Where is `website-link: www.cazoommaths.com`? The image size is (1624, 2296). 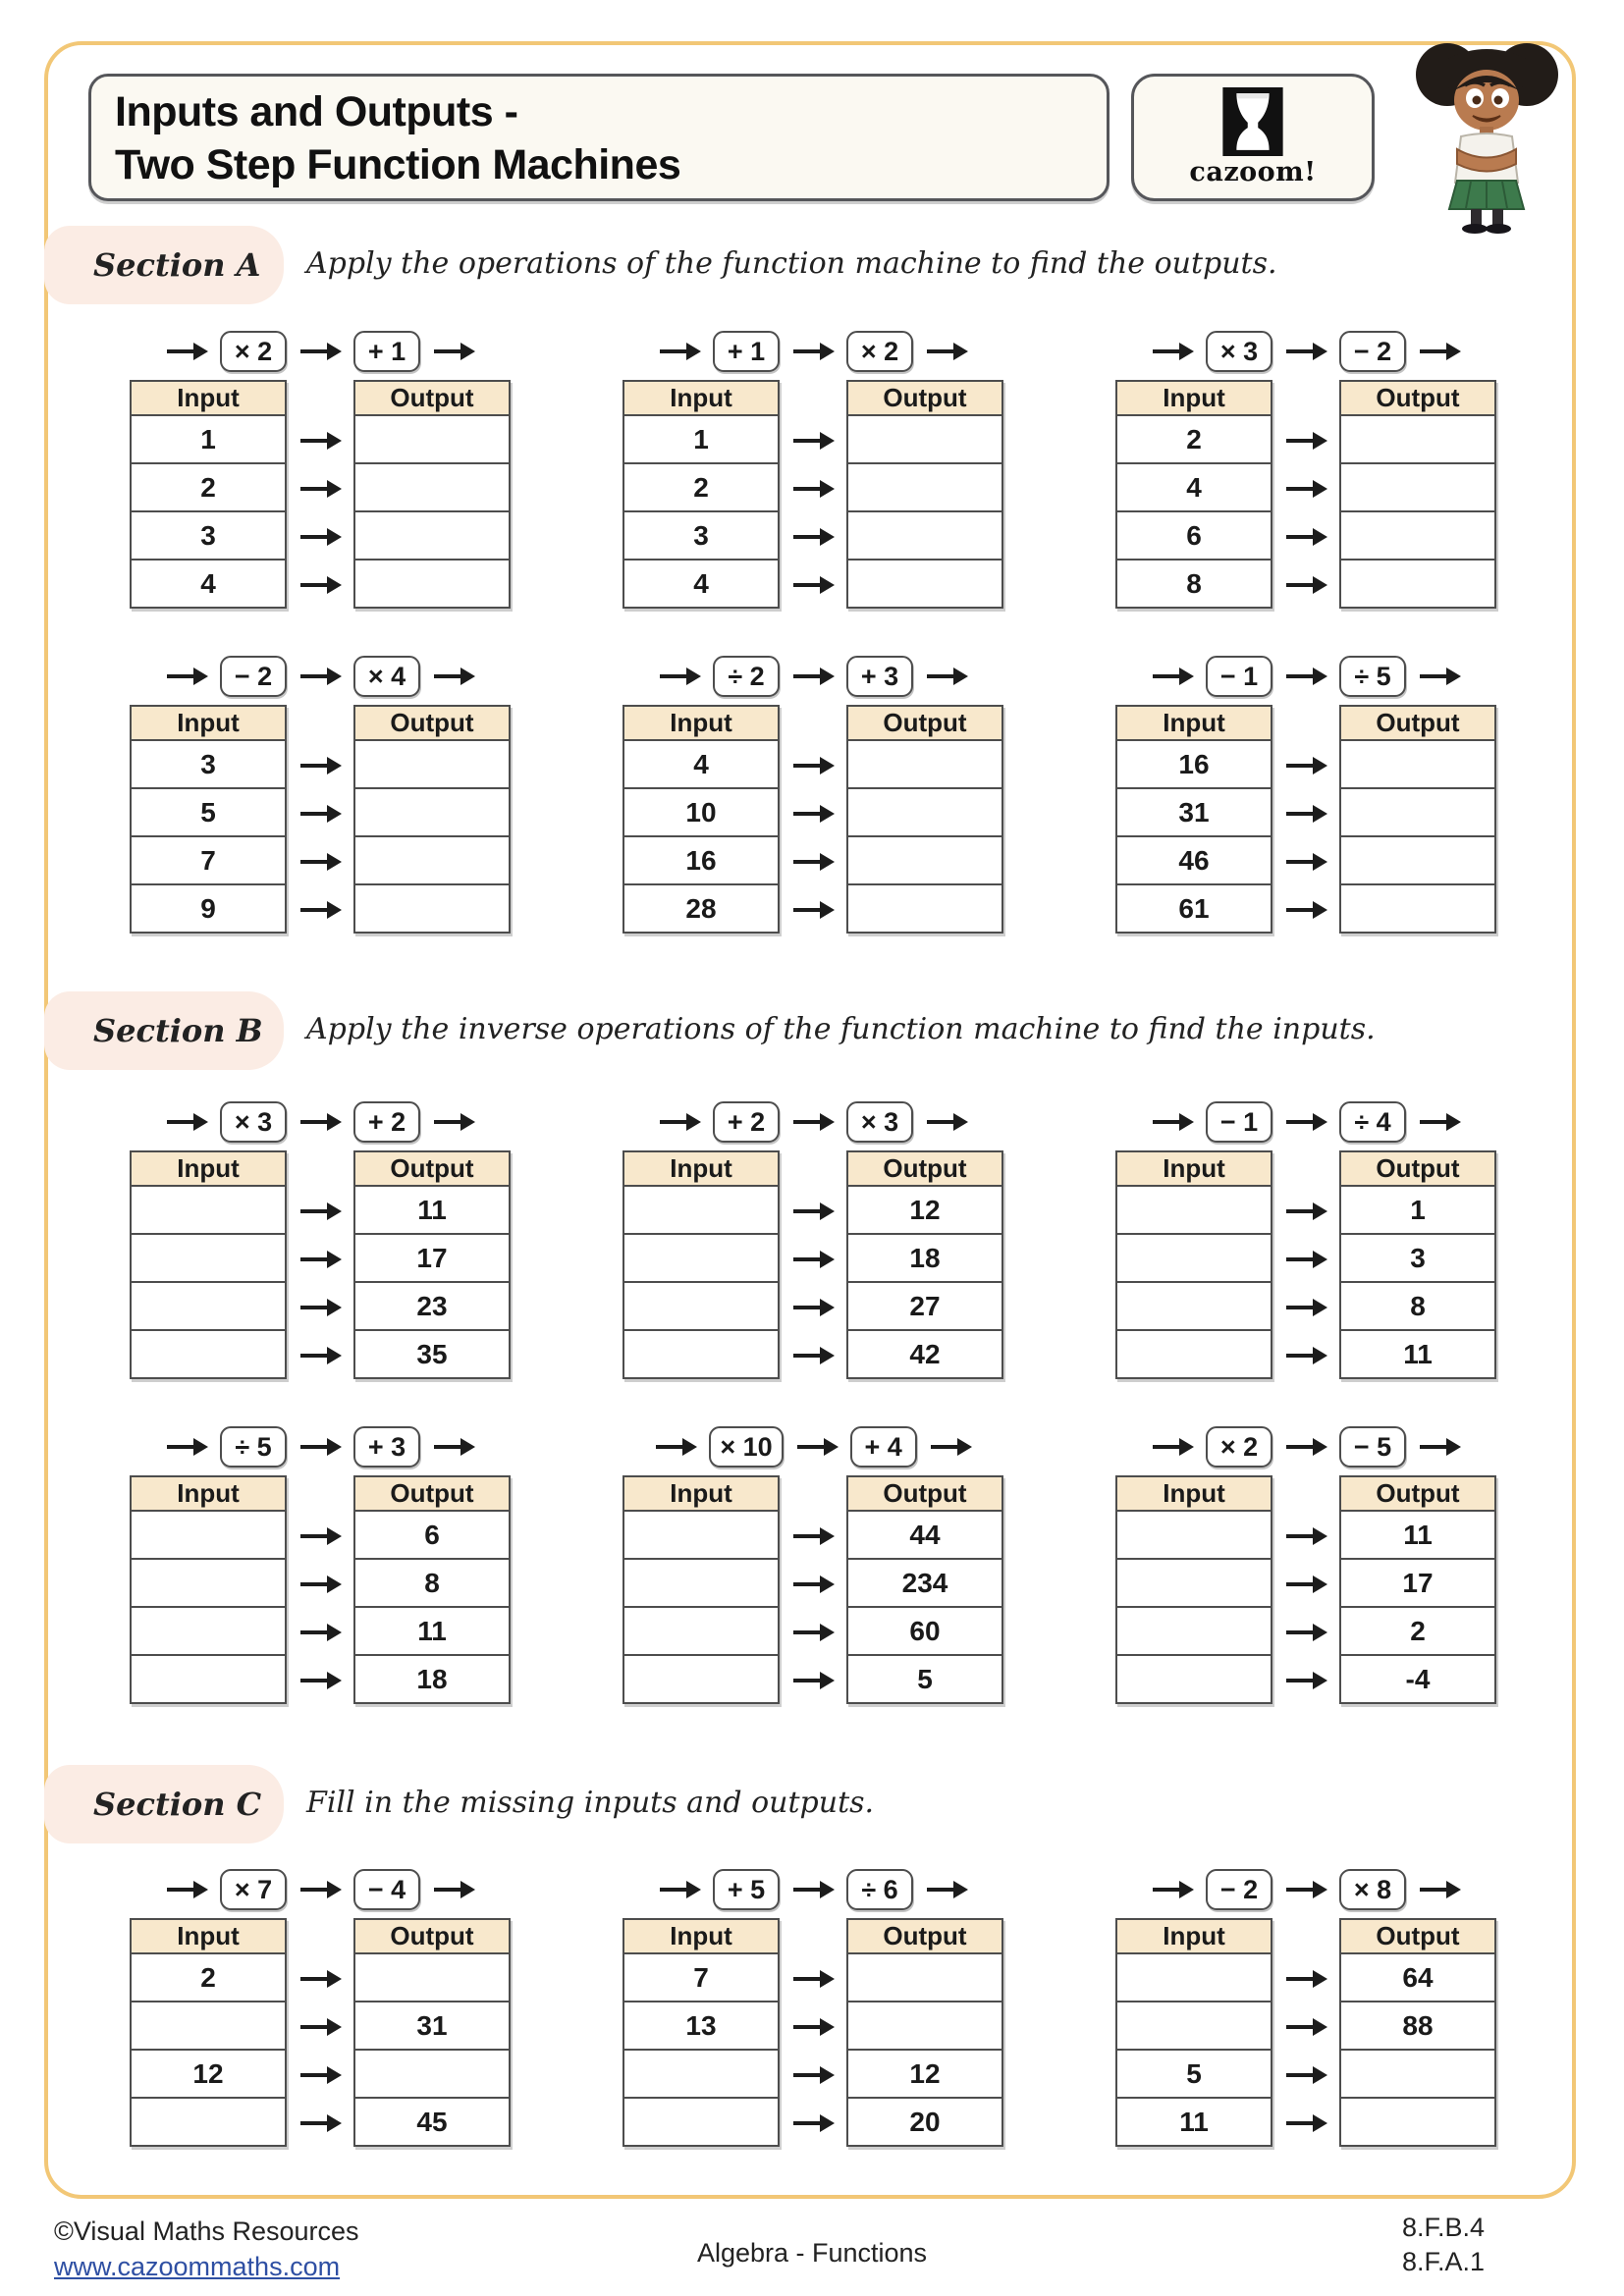
website-link: www.cazoommaths.com is located at coordinates (197, 2267).